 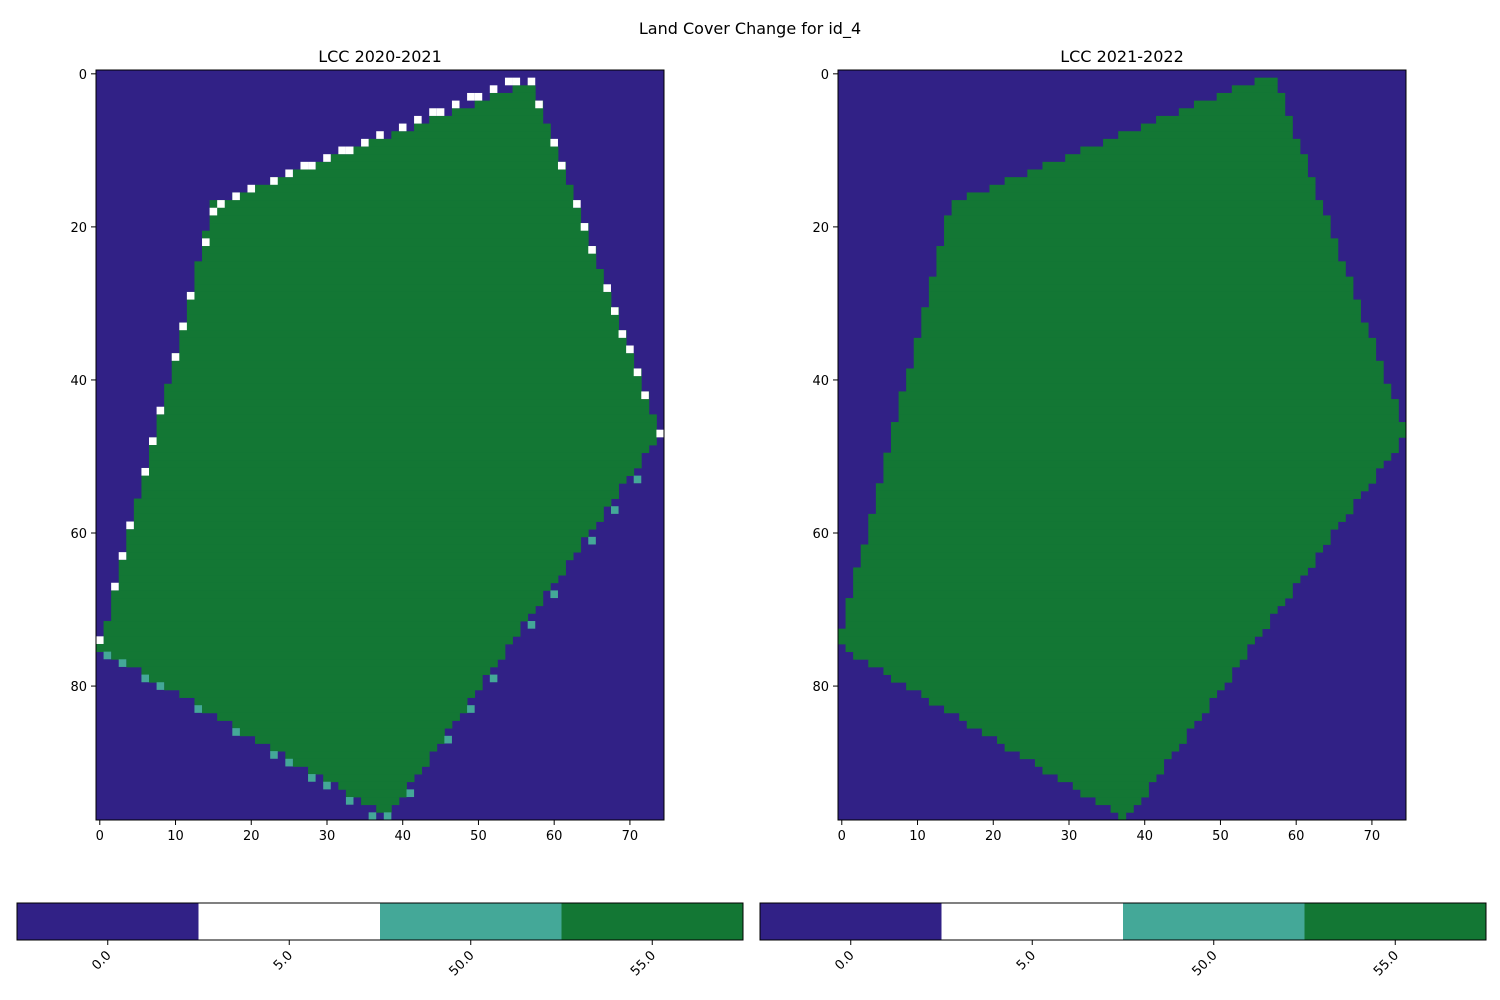 I want to click on colorbar-label: 50.0, so click(x=1204, y=963).